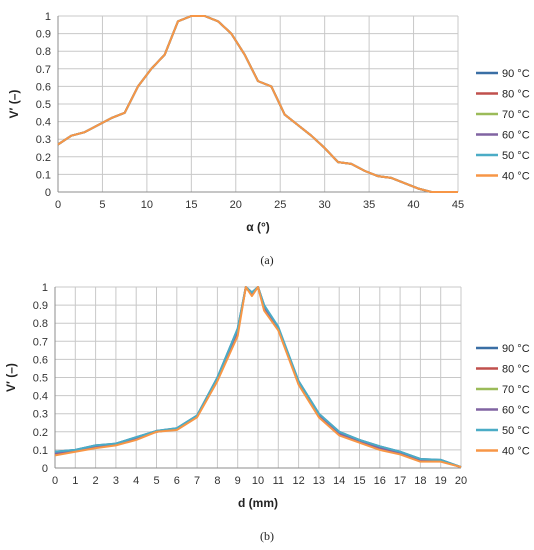 This screenshot has height=550, width=534. I want to click on x-tick-label: 19, so click(441, 481).